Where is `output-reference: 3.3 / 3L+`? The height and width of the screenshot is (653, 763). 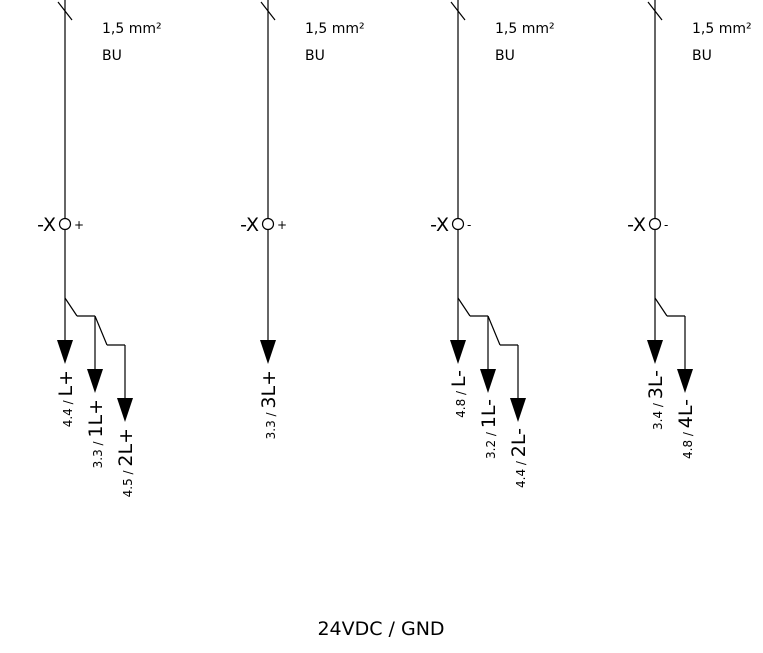
output-reference: 3.3 / 3L+ is located at coordinates (269, 404).